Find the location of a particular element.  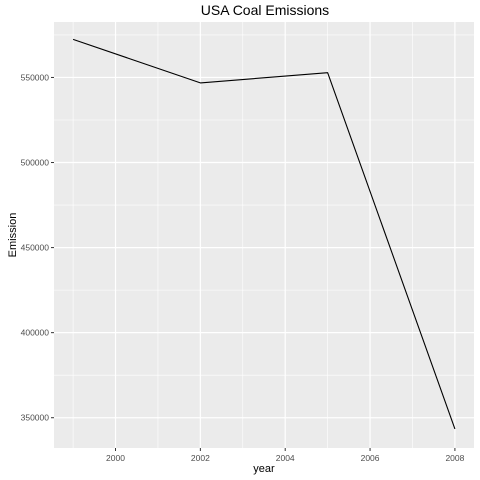

x-axis: 2000 2002 2004 2006 2008 is located at coordinates (285, 455).